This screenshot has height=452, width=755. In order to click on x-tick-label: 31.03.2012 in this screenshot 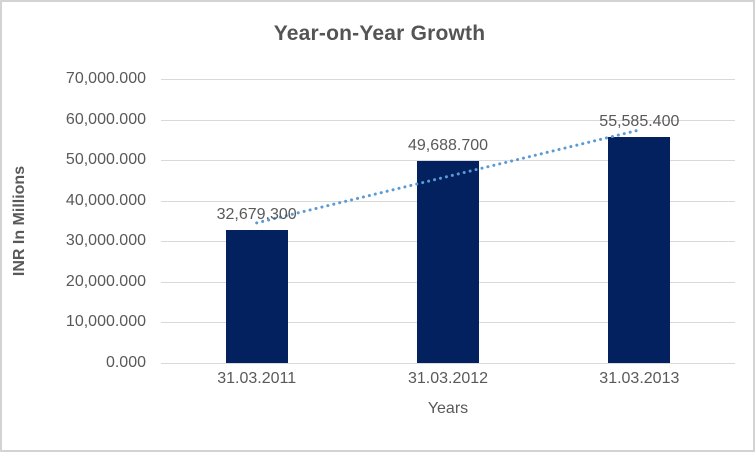, I will do `click(448, 378)`.